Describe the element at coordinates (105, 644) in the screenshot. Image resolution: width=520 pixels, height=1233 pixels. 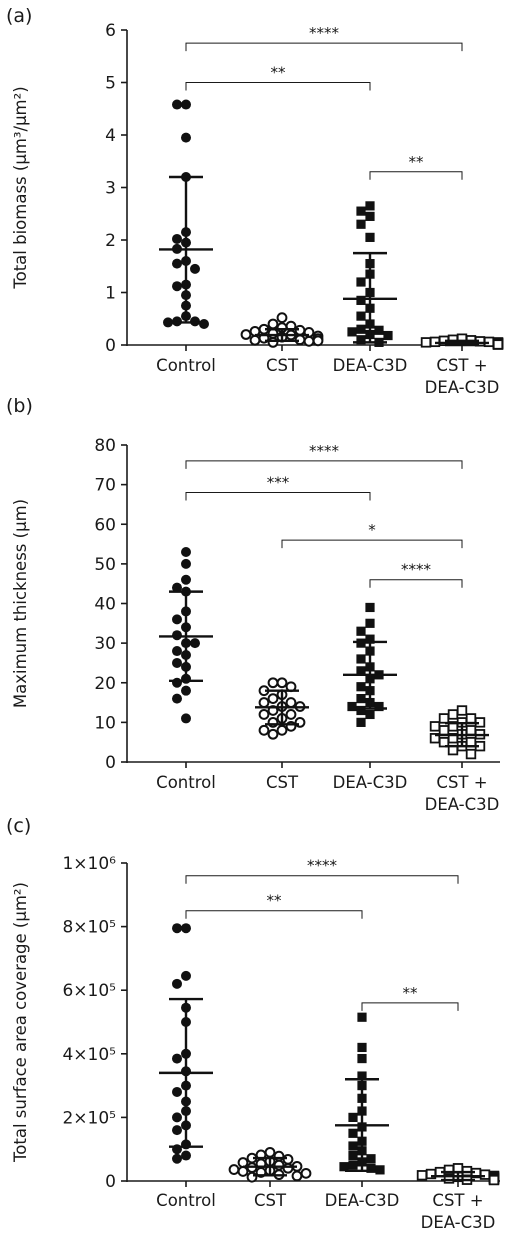
I see `y-tick-label: 30` at that location.